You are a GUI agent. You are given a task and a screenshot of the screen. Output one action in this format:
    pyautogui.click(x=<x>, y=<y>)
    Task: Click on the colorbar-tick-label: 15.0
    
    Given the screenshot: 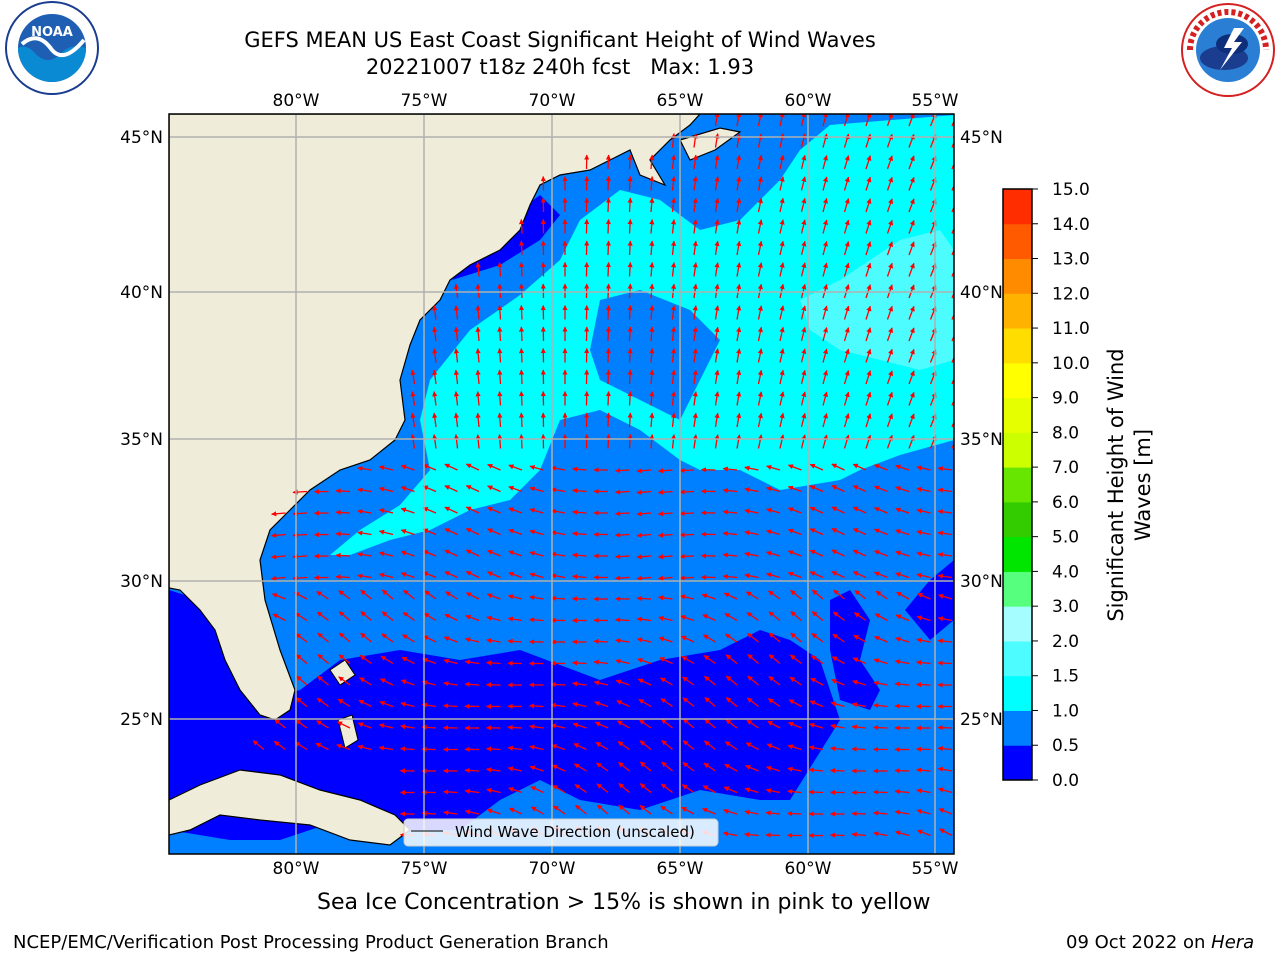 What is the action you would take?
    pyautogui.click(x=1071, y=190)
    